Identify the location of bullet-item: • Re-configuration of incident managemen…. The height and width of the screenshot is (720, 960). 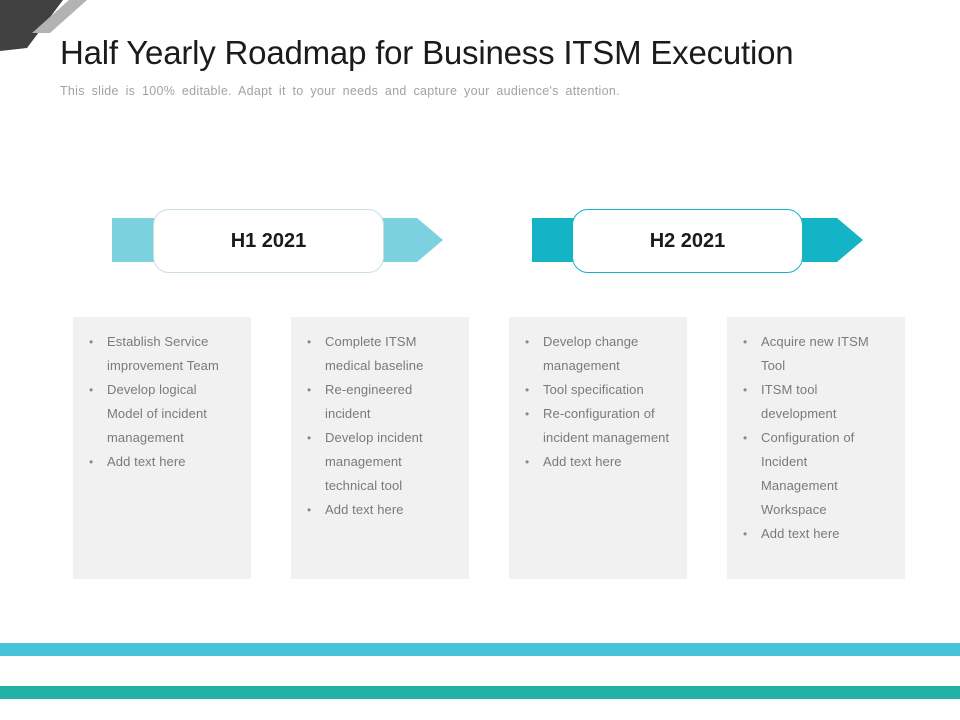
(603, 426).